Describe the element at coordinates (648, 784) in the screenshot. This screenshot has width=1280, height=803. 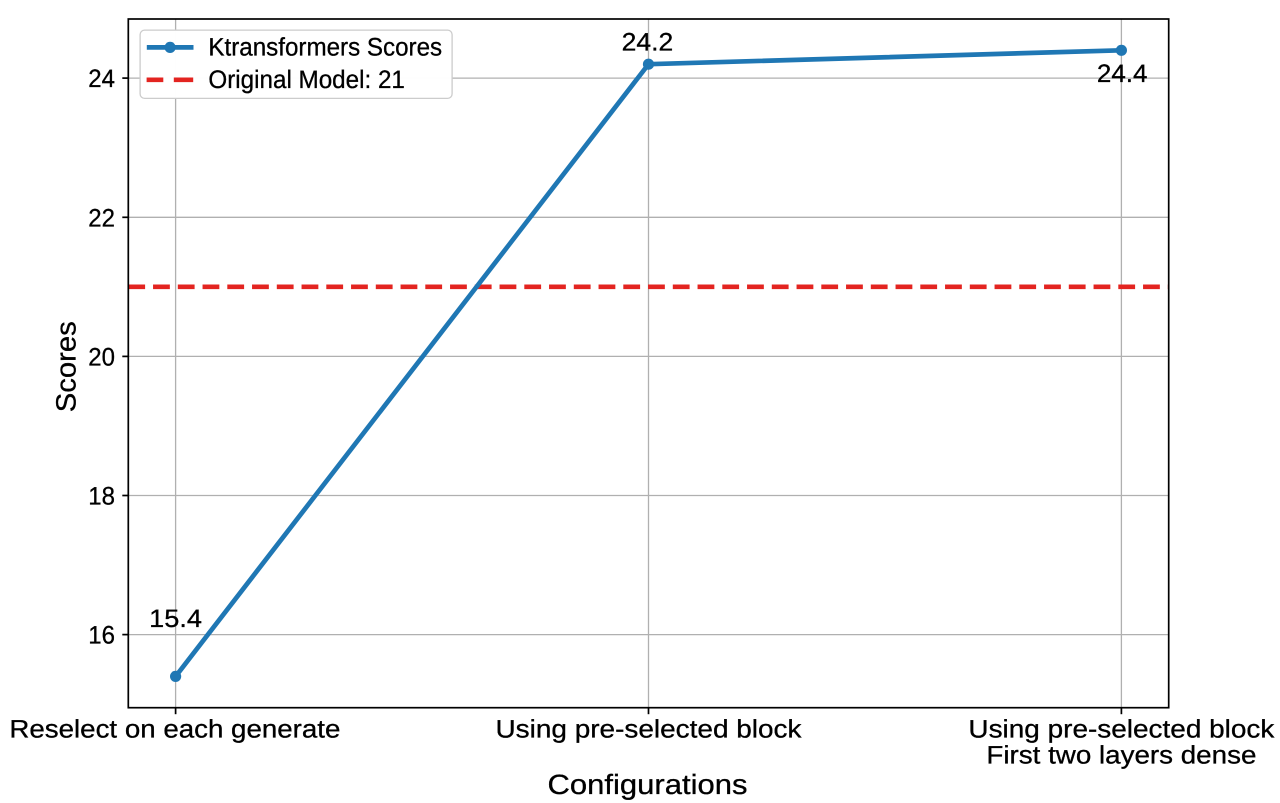
I see `svg-text: Configurations` at that location.